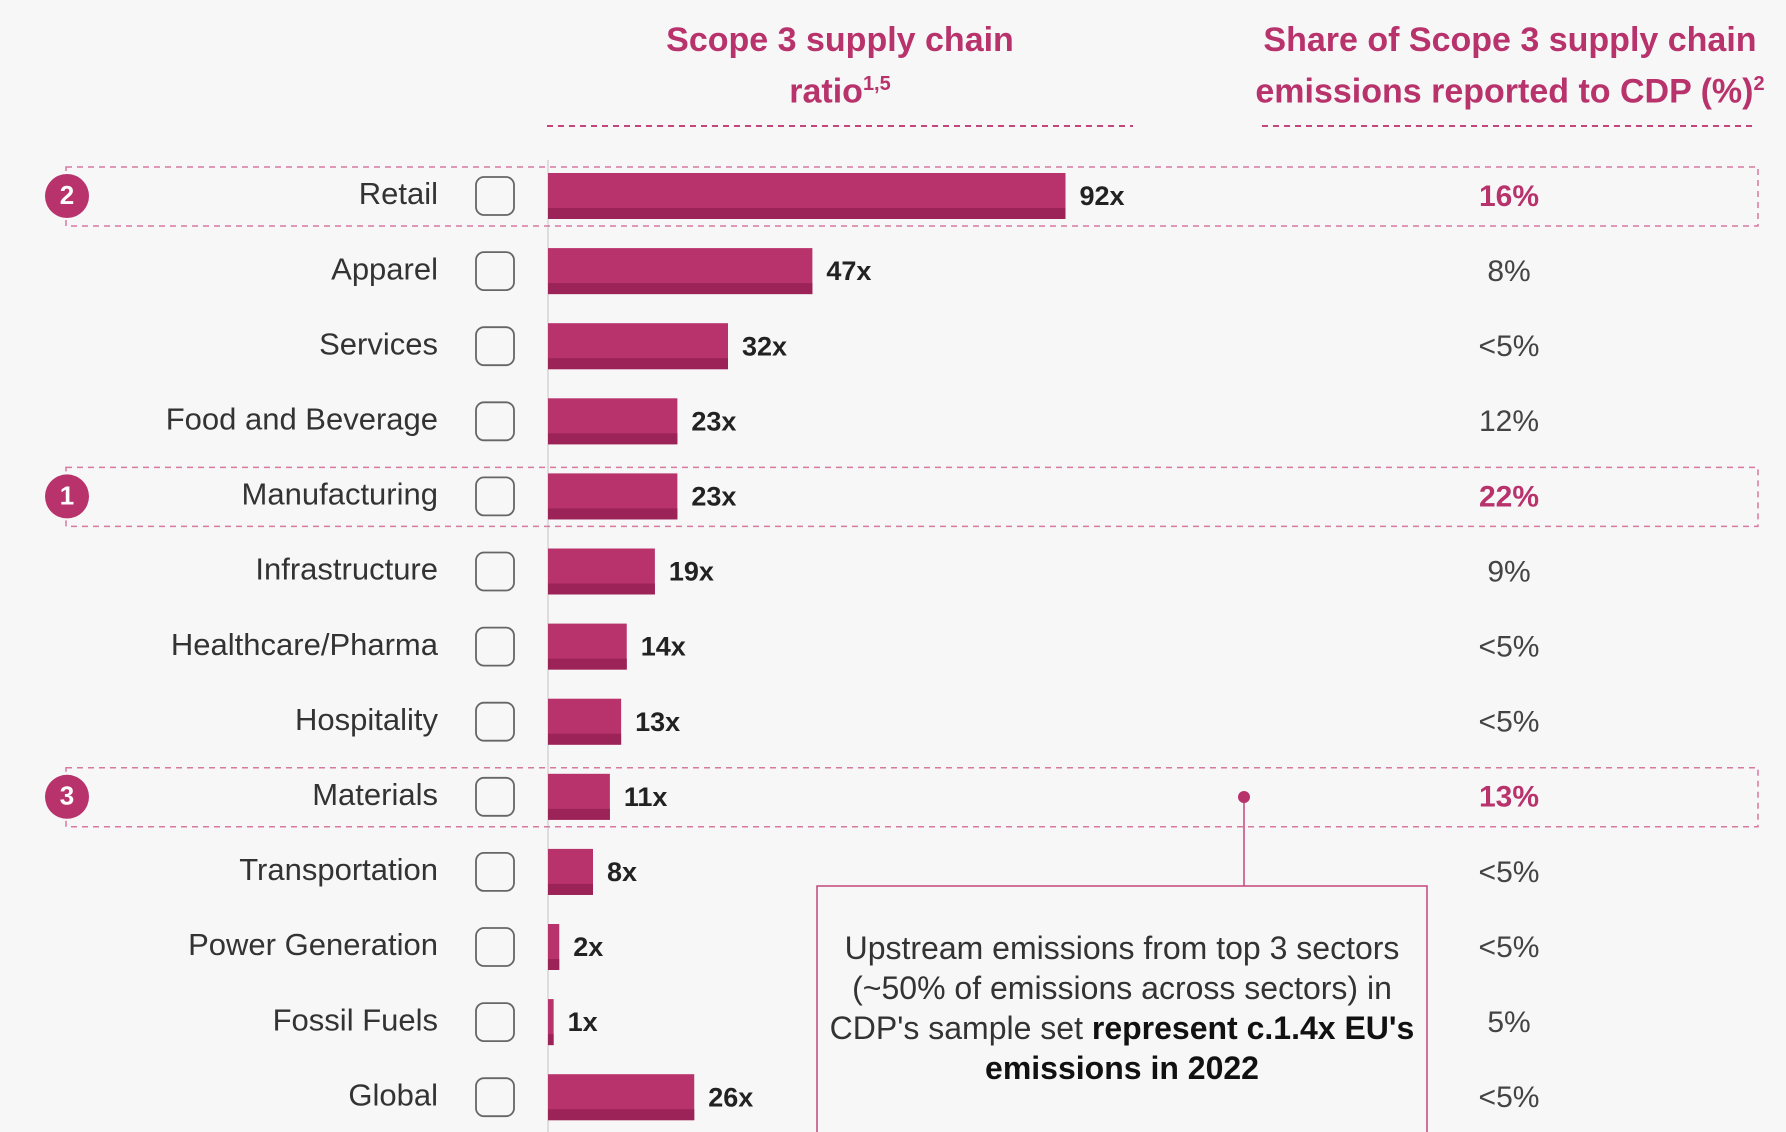 This screenshot has height=1132, width=1786. I want to click on value-label: 92x, so click(1102, 196).